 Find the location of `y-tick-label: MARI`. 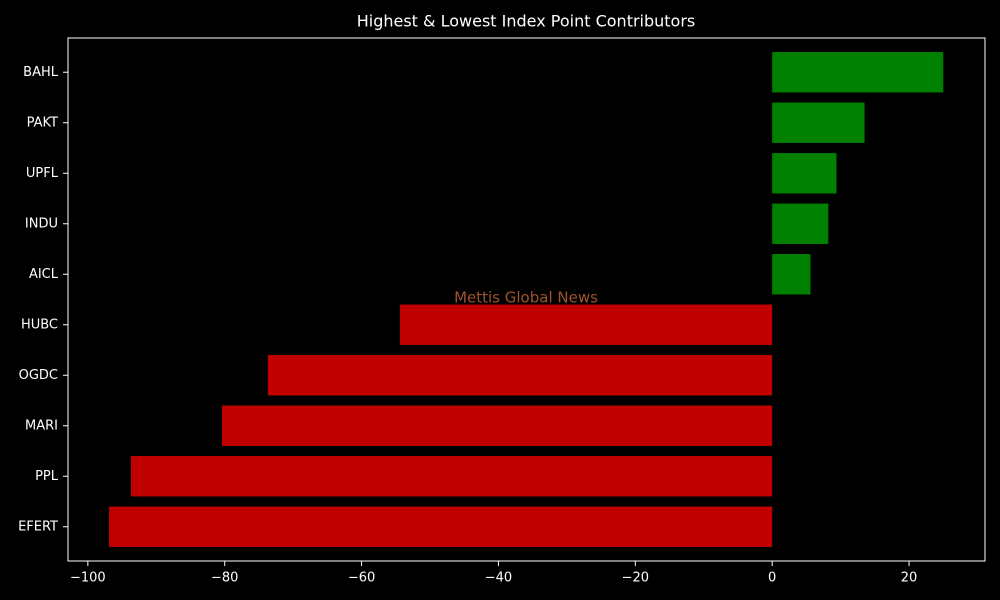

y-tick-label: MARI is located at coordinates (41, 425).